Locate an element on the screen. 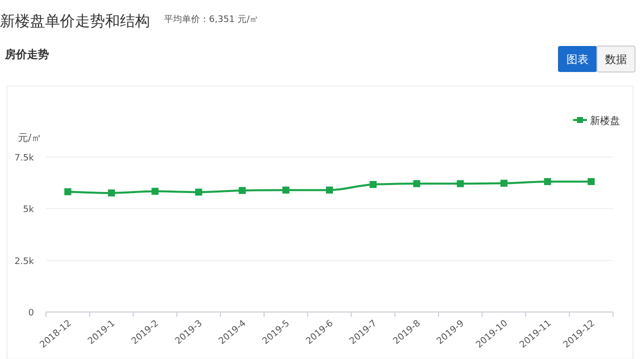 This screenshot has width=640, height=359. y-tick-label: 5k is located at coordinates (29, 210).